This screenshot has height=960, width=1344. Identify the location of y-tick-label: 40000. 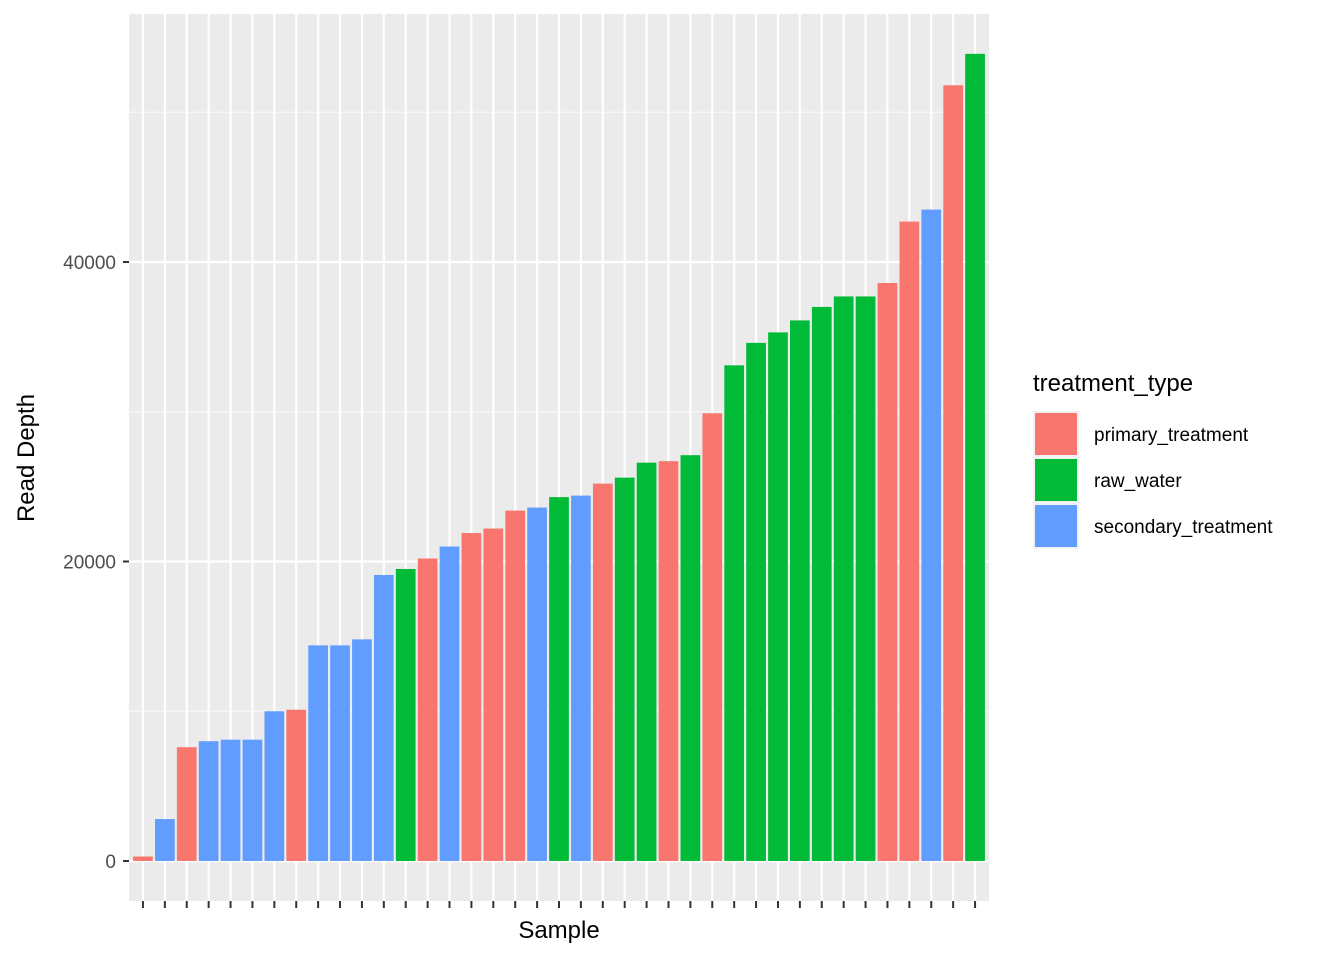
(89, 263).